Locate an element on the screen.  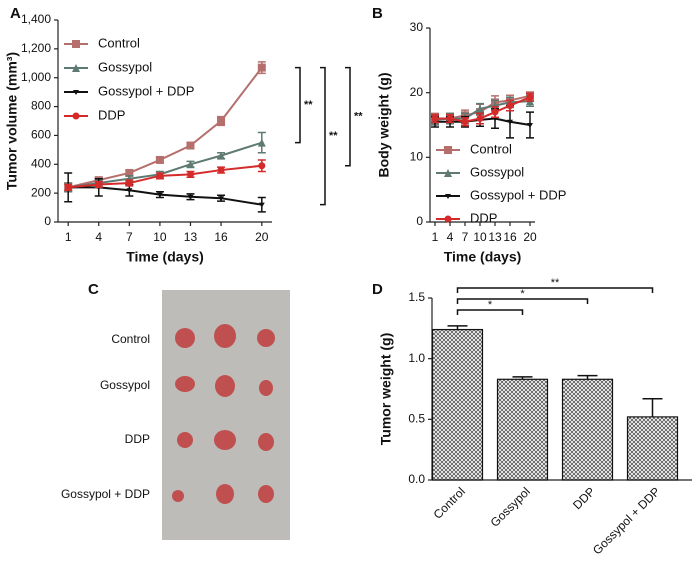
x-tick-label: 16 is located at coordinates (221, 237).